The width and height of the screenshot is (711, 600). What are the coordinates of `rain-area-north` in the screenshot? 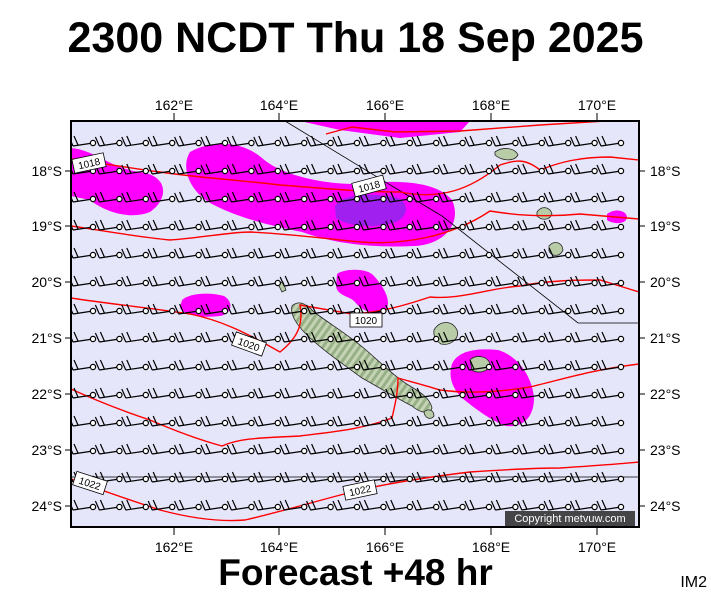 It's located at (385, 129).